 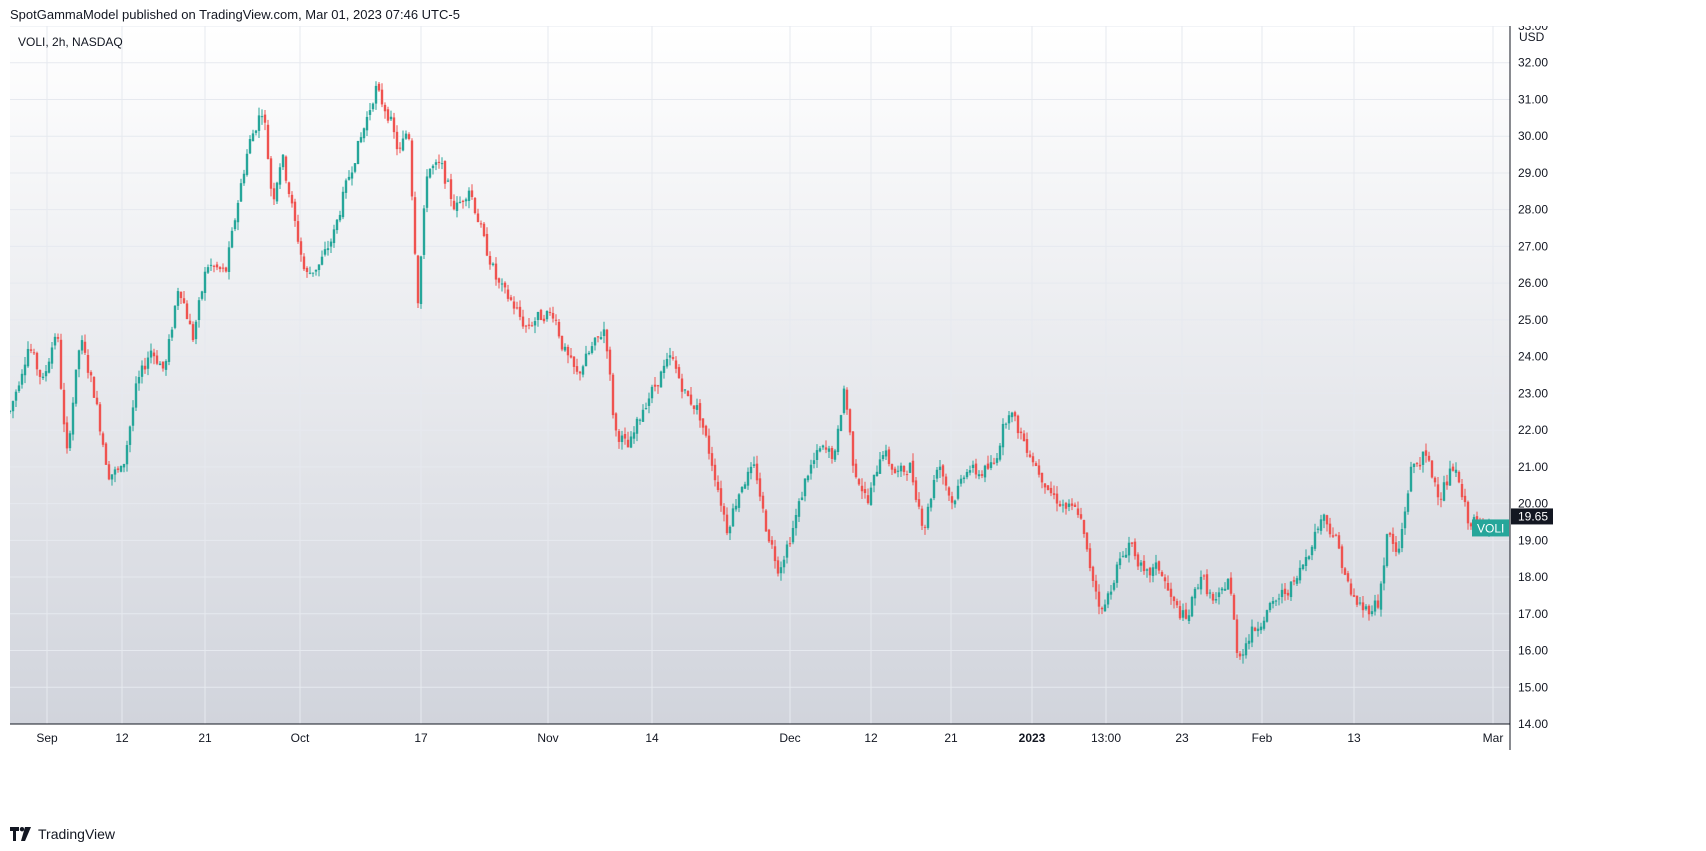 What do you see at coordinates (421, 738) in the screenshot?
I see `x-tick-label: 17` at bounding box center [421, 738].